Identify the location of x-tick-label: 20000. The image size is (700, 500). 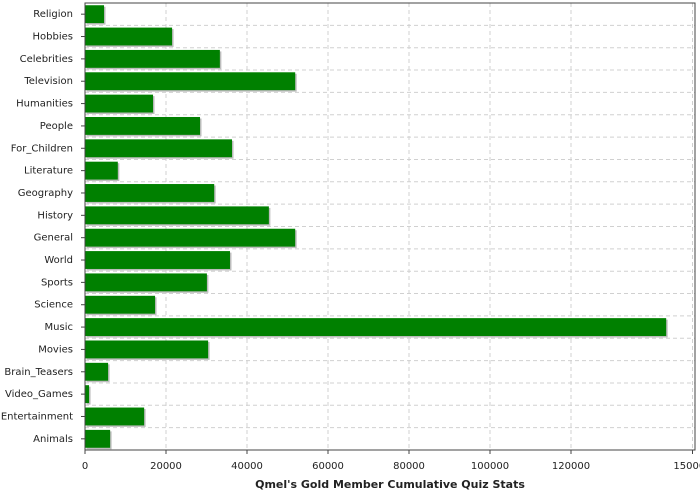
(166, 466).